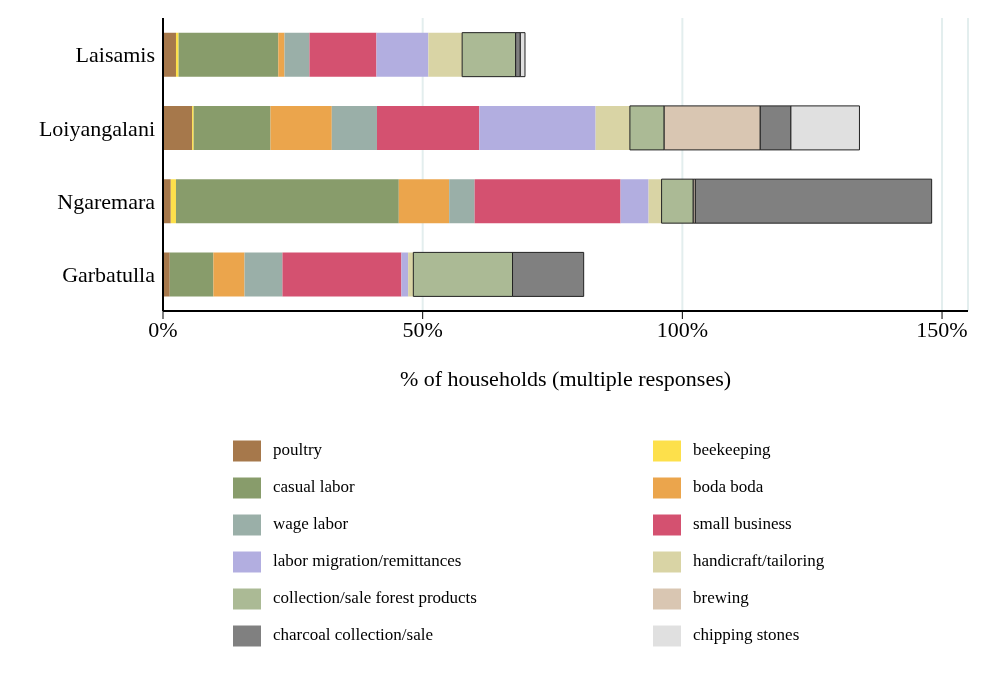 This screenshot has width=1006, height=675. What do you see at coordinates (163, 329) in the screenshot?
I see `x-tick-label: 0%` at bounding box center [163, 329].